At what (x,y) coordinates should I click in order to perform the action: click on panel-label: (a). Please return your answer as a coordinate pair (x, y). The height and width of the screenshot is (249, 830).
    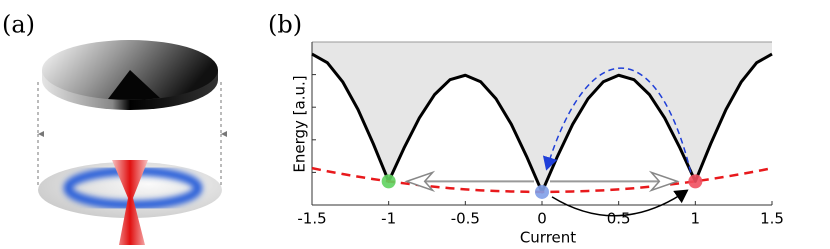
    Looking at the image, I should click on (18, 25).